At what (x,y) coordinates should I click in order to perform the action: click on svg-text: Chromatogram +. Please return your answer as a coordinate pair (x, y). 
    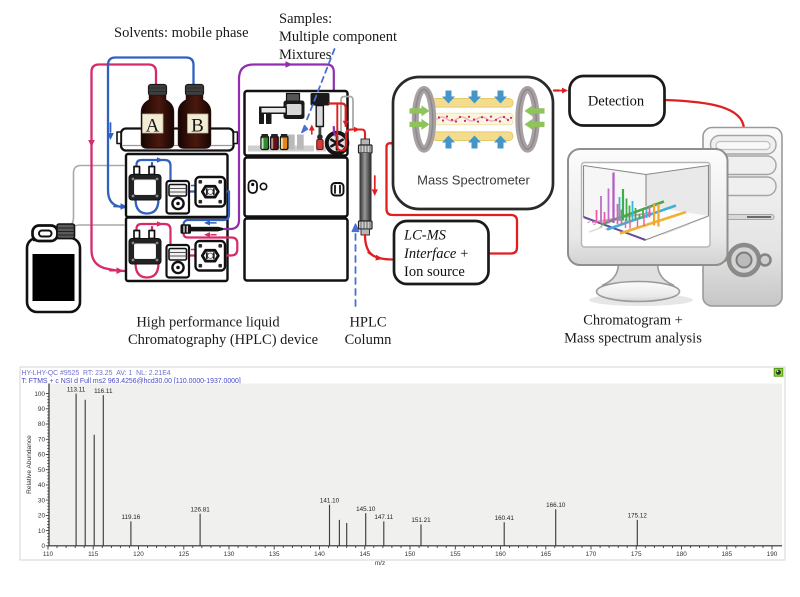
    Looking at the image, I should click on (633, 321).